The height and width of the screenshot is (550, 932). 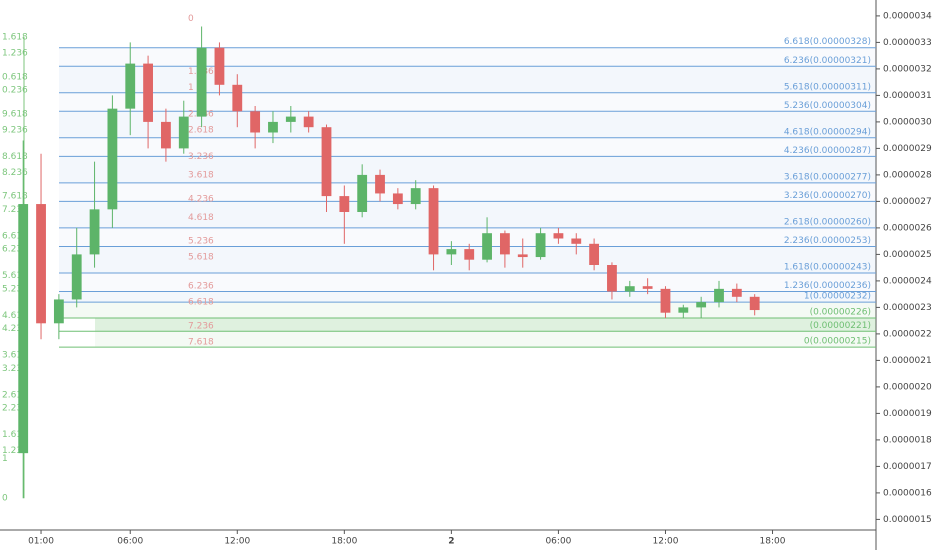 I want to click on y-tick-label: 0.00000180, so click(x=907, y=440).